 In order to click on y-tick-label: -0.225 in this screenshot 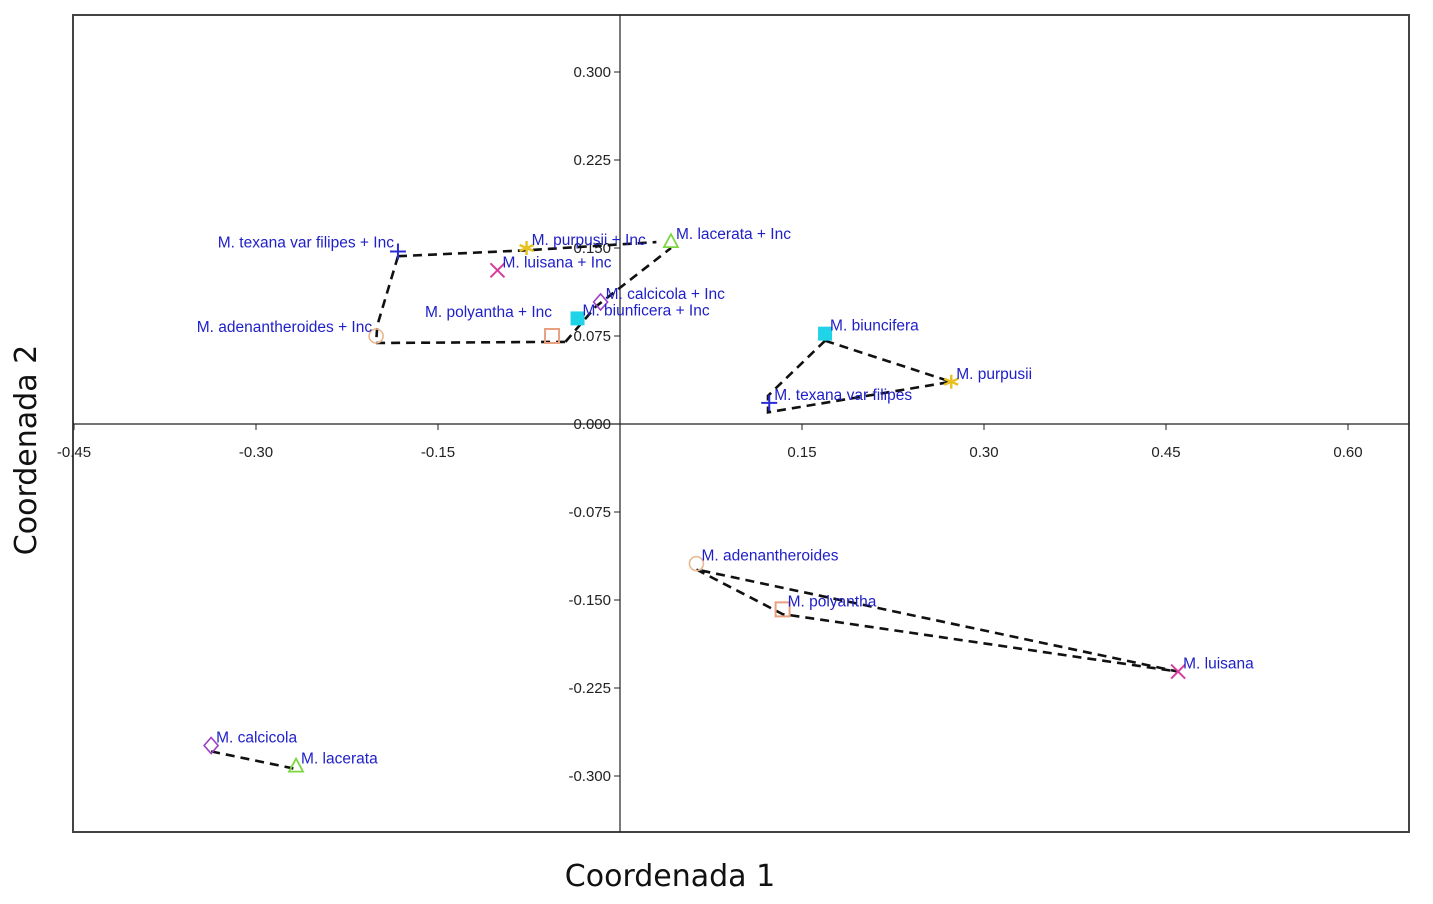, I will do `click(589, 688)`.